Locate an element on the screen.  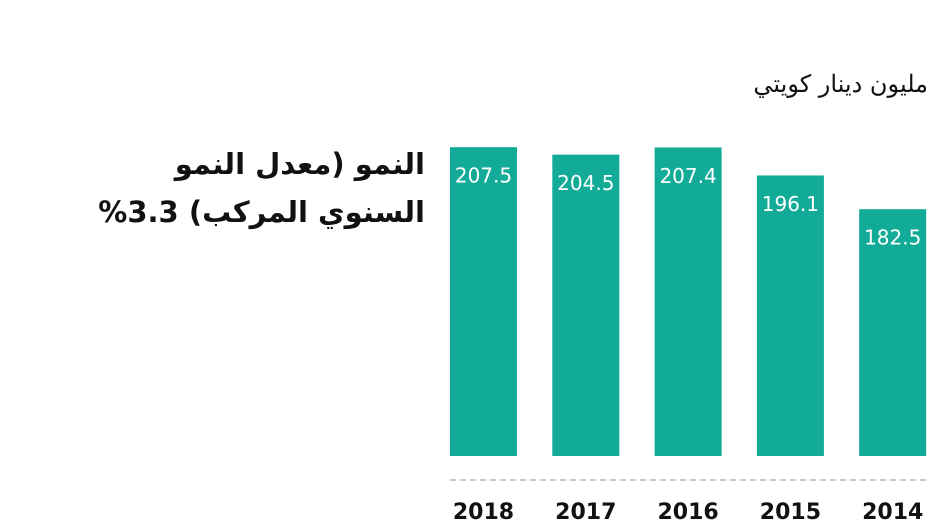
x-tick-label: 2014 is located at coordinates (892, 512).